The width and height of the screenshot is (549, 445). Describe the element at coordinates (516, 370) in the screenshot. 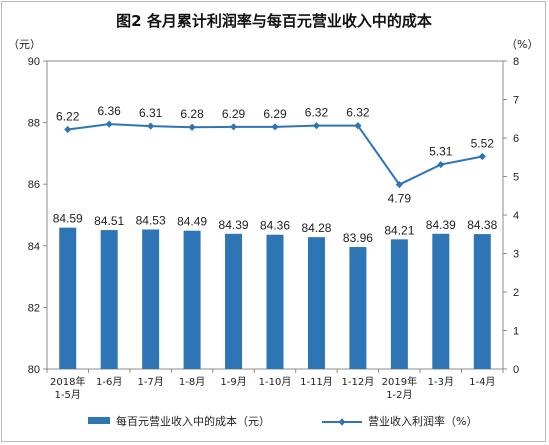

I see `right-tick-label: 0` at that location.